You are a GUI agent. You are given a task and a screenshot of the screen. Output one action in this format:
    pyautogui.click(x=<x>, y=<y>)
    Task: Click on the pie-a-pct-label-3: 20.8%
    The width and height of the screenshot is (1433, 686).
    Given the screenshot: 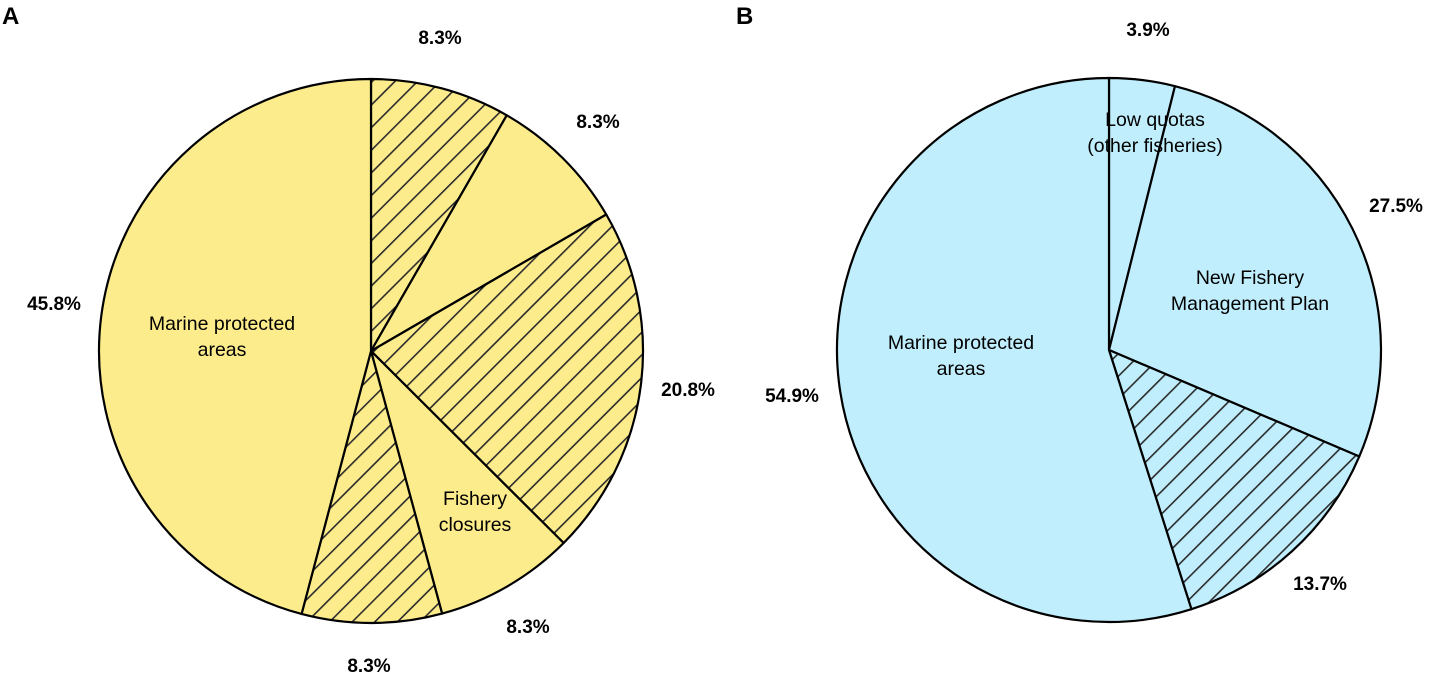 What is the action you would take?
    pyautogui.click(x=688, y=390)
    